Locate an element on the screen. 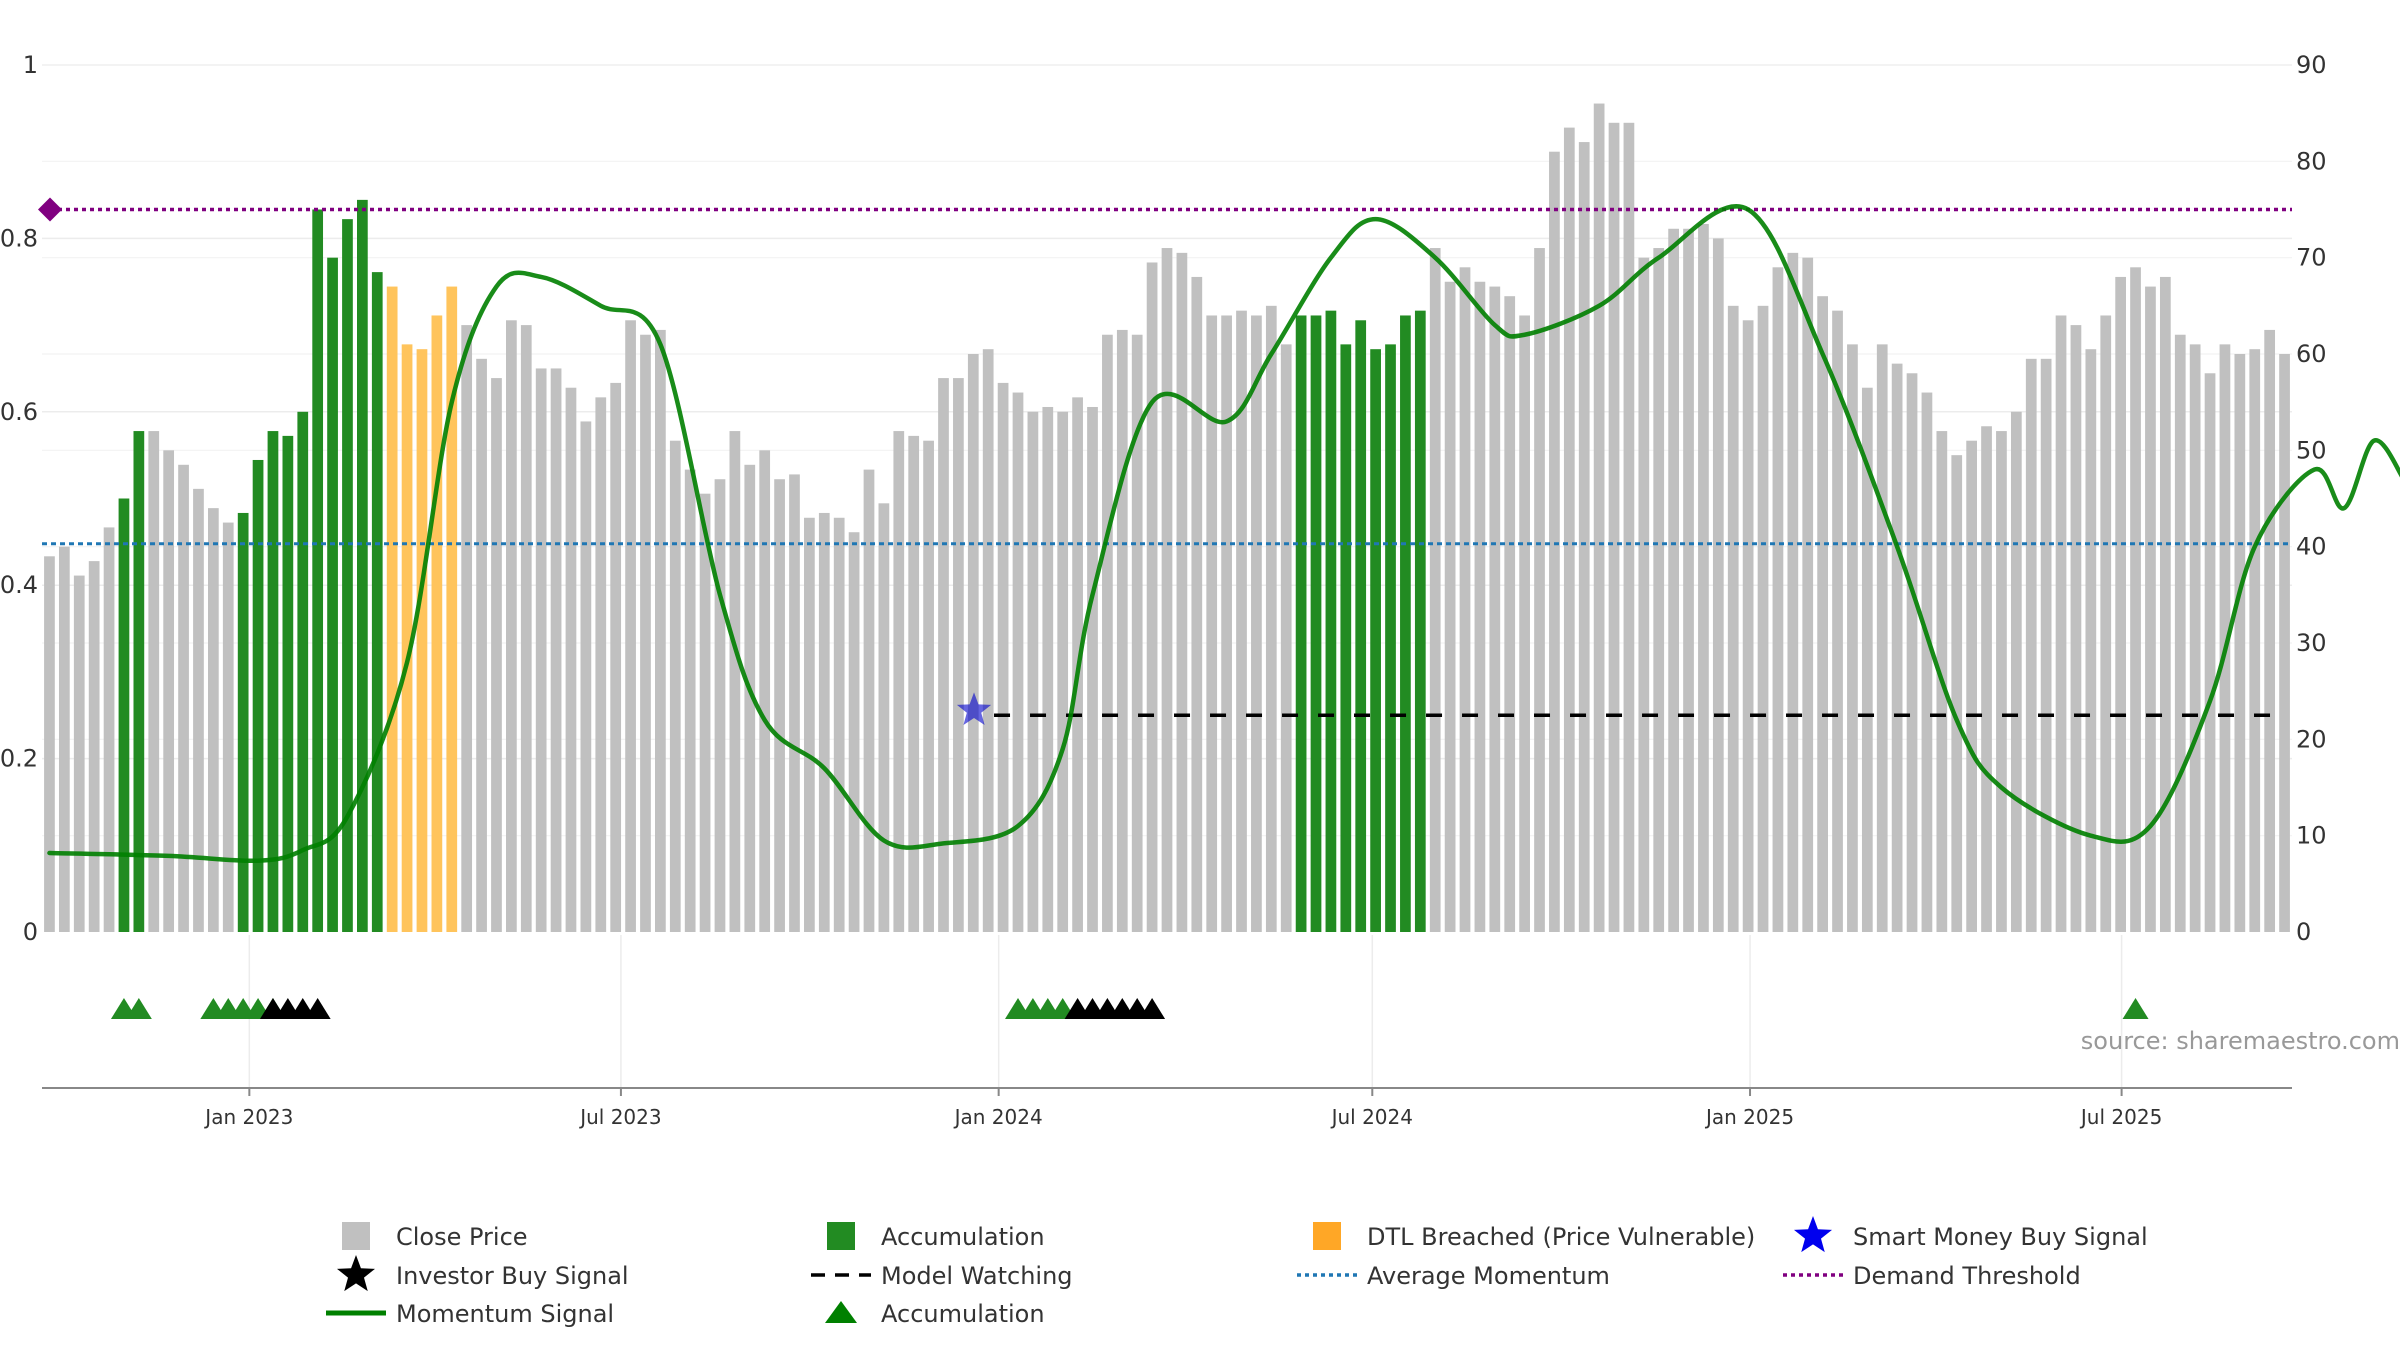 The image size is (2400, 1350). left-axis-tick-label: 0.6 is located at coordinates (19, 412).